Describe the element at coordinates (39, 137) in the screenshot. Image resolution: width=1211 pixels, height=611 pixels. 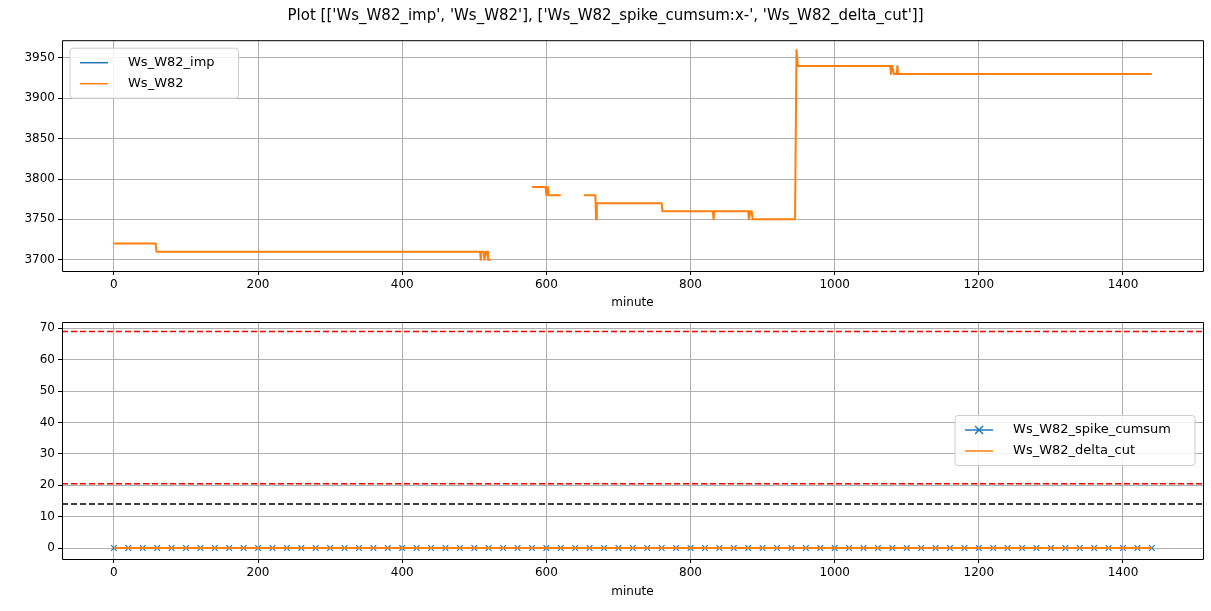
I see `y-tick-label: 3850` at that location.